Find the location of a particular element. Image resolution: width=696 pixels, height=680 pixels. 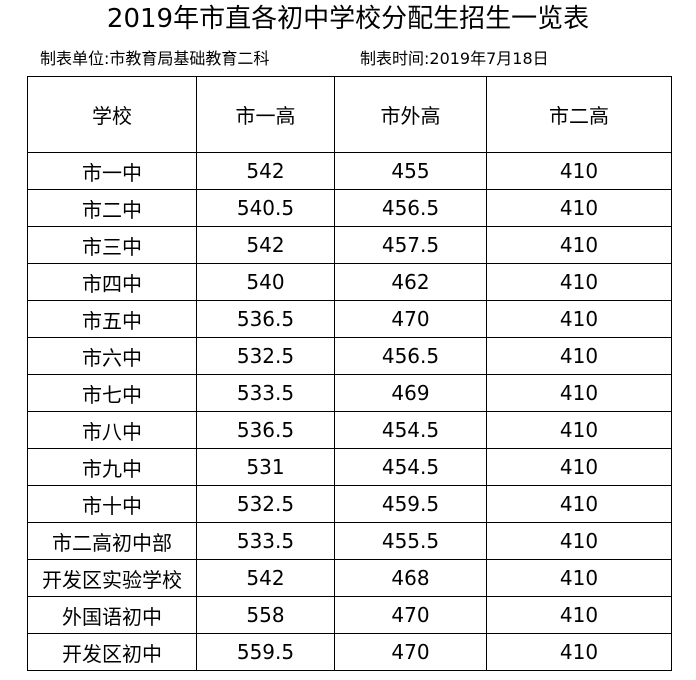

school-cell: 外国语初中 is located at coordinates (112, 615).